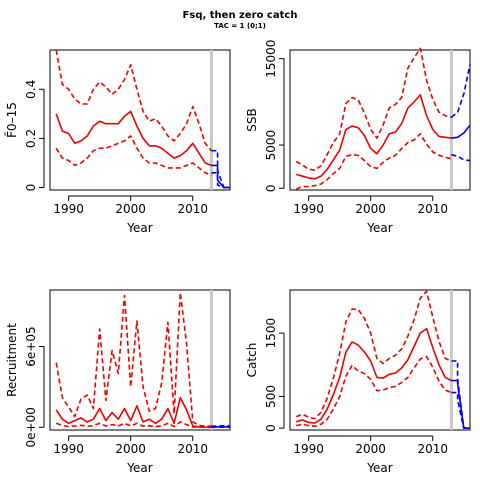 Image resolution: width=480 pixels, height=480 pixels. I want to click on fbar-y-tick-label: 0.2, so click(31, 138).